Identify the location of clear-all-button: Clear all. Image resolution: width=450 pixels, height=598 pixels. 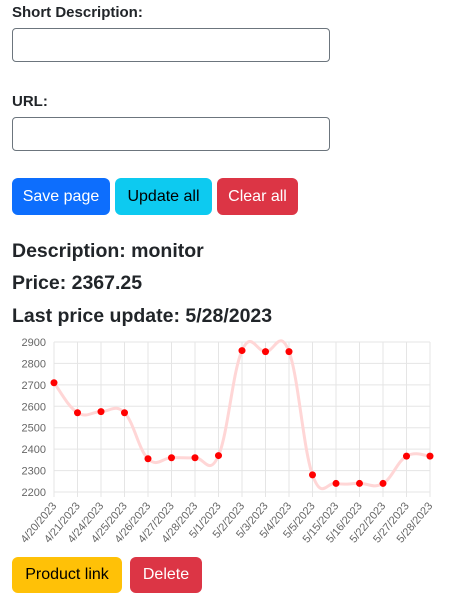
(257, 196).